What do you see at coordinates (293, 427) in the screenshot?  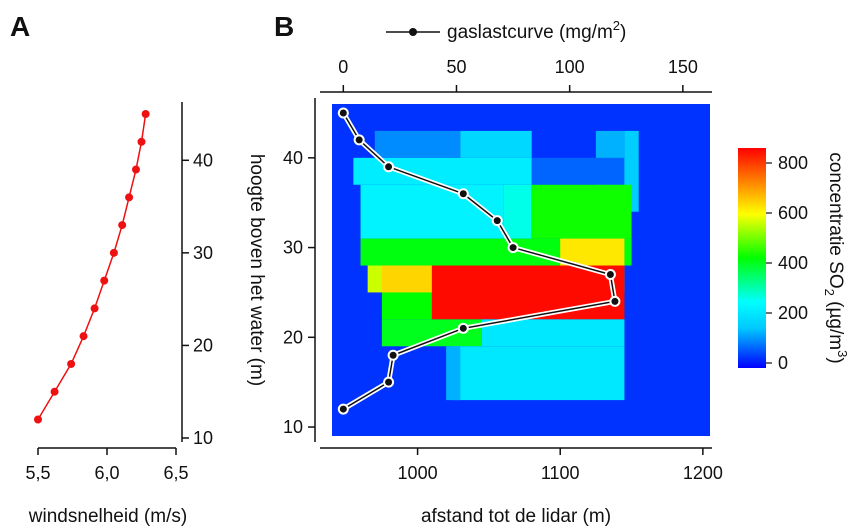 I see `panel-b-y-tick-label: 10` at bounding box center [293, 427].